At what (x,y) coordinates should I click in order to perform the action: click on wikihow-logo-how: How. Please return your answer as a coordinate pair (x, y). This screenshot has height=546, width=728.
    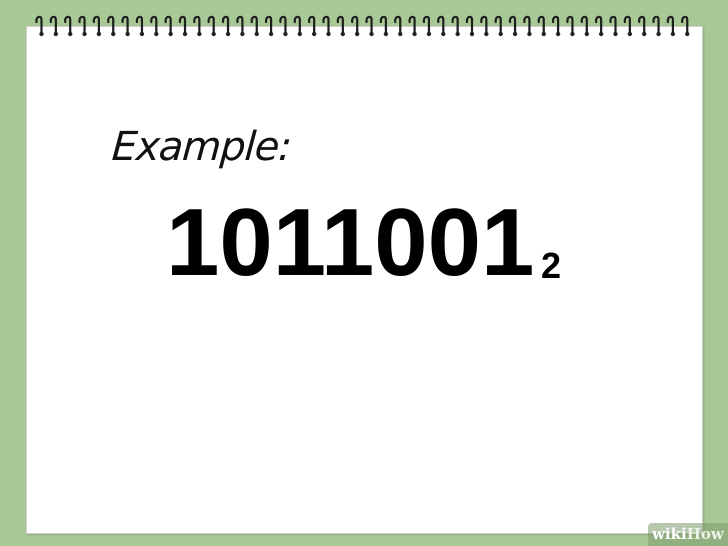
    Looking at the image, I should click on (705, 534).